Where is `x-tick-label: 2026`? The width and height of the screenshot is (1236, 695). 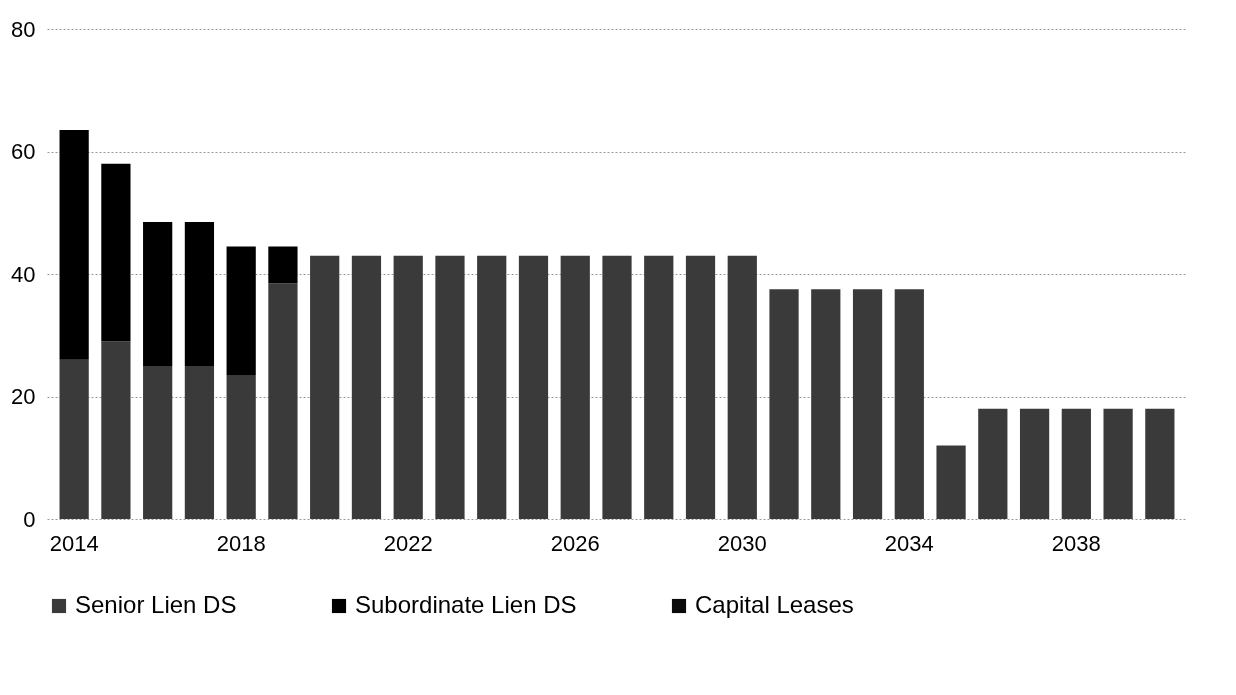 x-tick-label: 2026 is located at coordinates (575, 543).